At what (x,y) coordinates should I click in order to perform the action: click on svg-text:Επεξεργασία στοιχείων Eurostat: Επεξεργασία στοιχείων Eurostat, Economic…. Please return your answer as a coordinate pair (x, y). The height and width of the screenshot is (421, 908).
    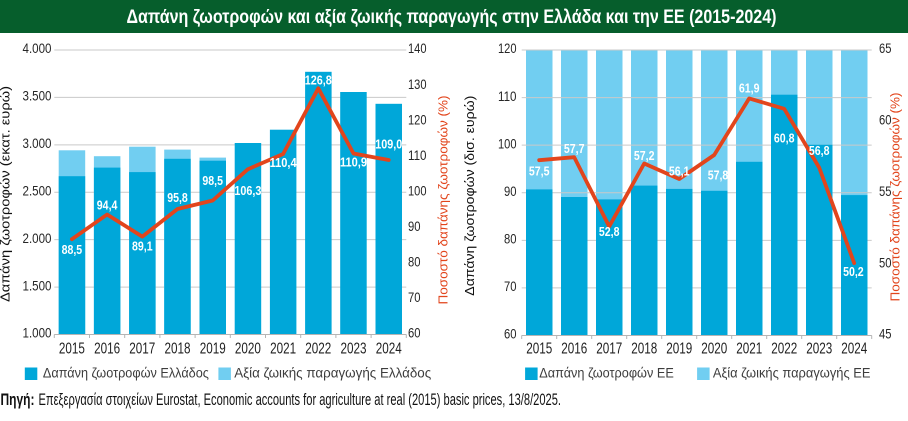
    Looking at the image, I should click on (300, 399).